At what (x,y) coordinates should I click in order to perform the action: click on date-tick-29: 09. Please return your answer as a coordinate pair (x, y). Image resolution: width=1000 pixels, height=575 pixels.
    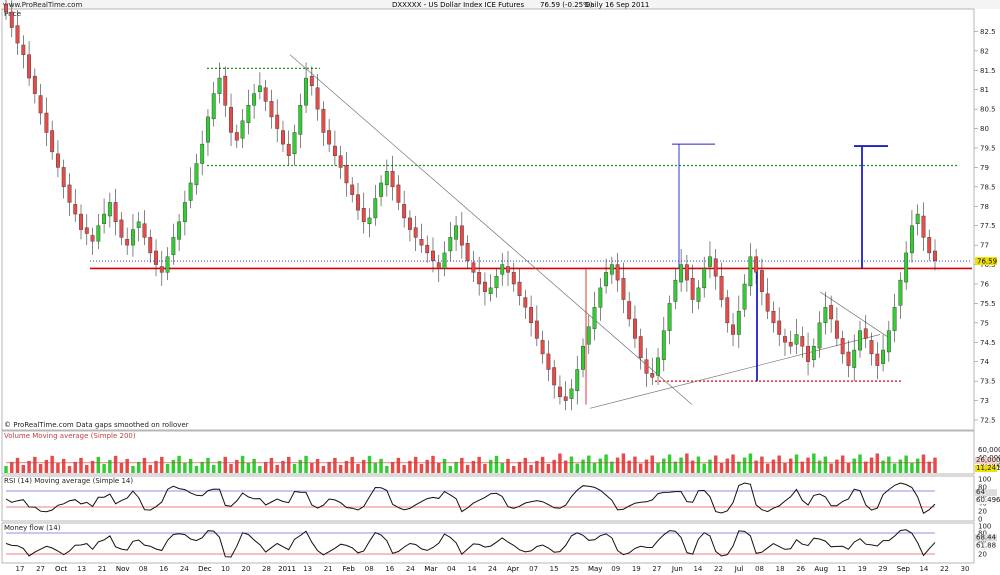
    Looking at the image, I should click on (615, 569).